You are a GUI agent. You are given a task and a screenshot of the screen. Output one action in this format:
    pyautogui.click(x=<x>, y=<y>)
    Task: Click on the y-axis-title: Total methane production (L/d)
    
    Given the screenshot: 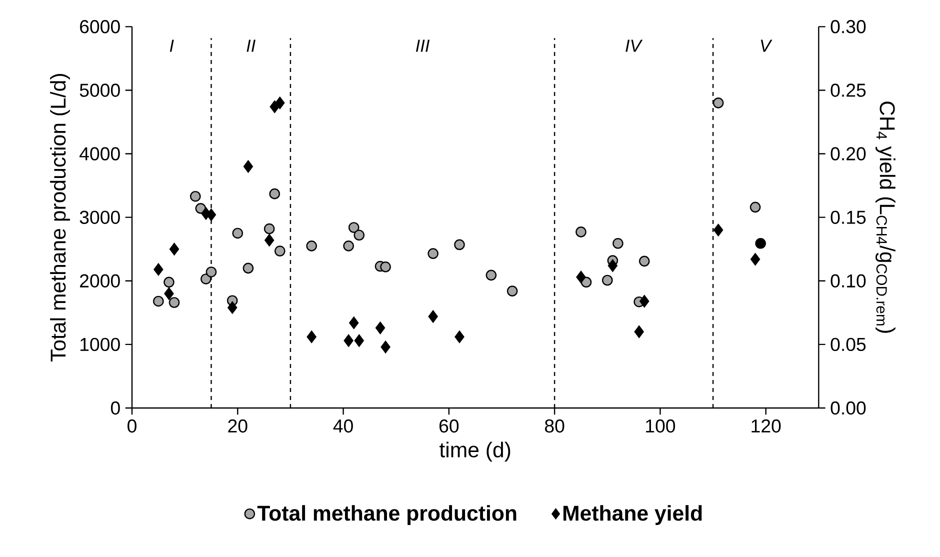 What is the action you would take?
    pyautogui.click(x=60, y=218)
    